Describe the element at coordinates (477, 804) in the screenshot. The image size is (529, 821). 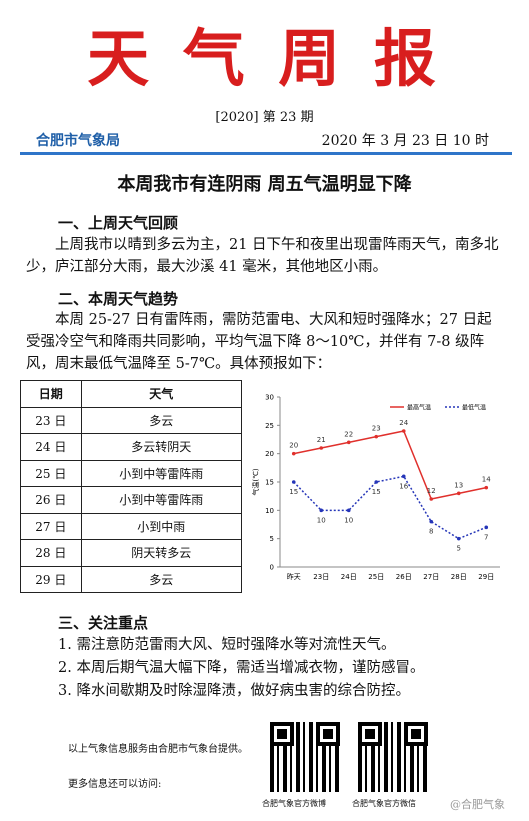
I see `watermark: @合肥气象` at that location.